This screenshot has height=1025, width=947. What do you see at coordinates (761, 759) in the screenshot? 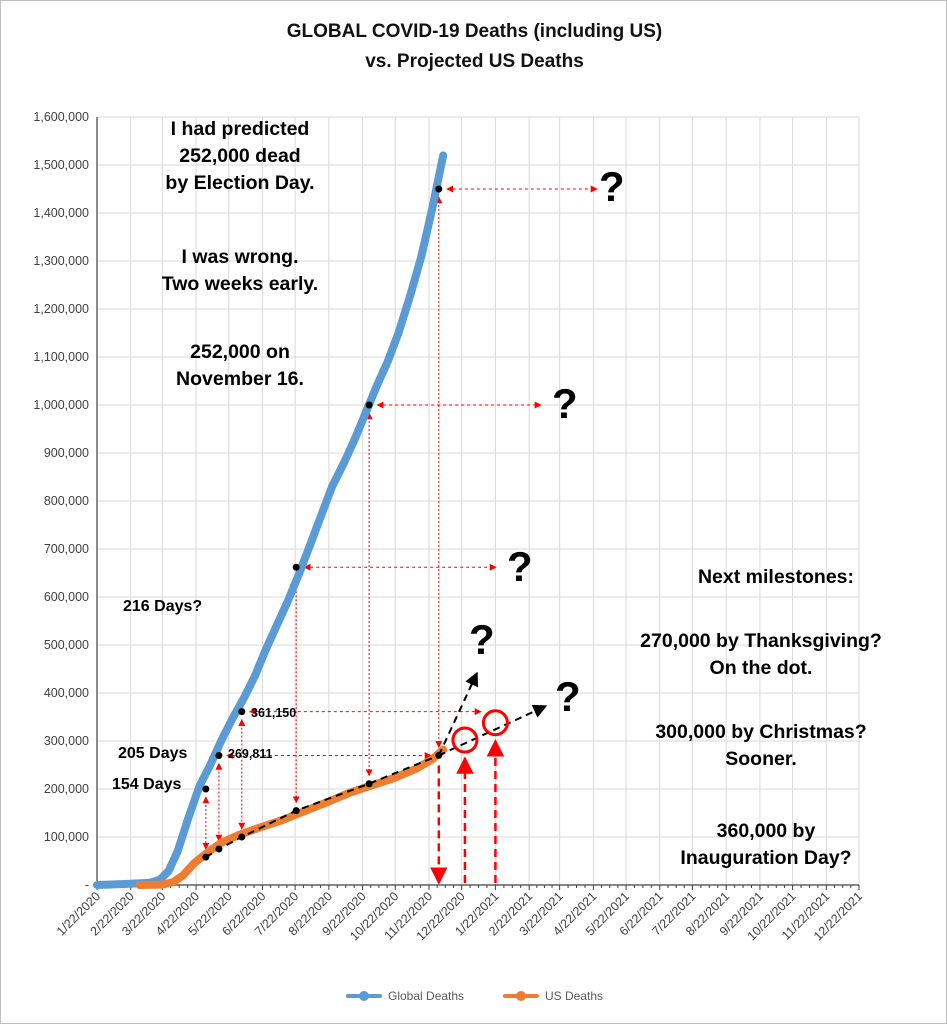
I see `annotation-m2-line2: Sooner.` at bounding box center [761, 759].